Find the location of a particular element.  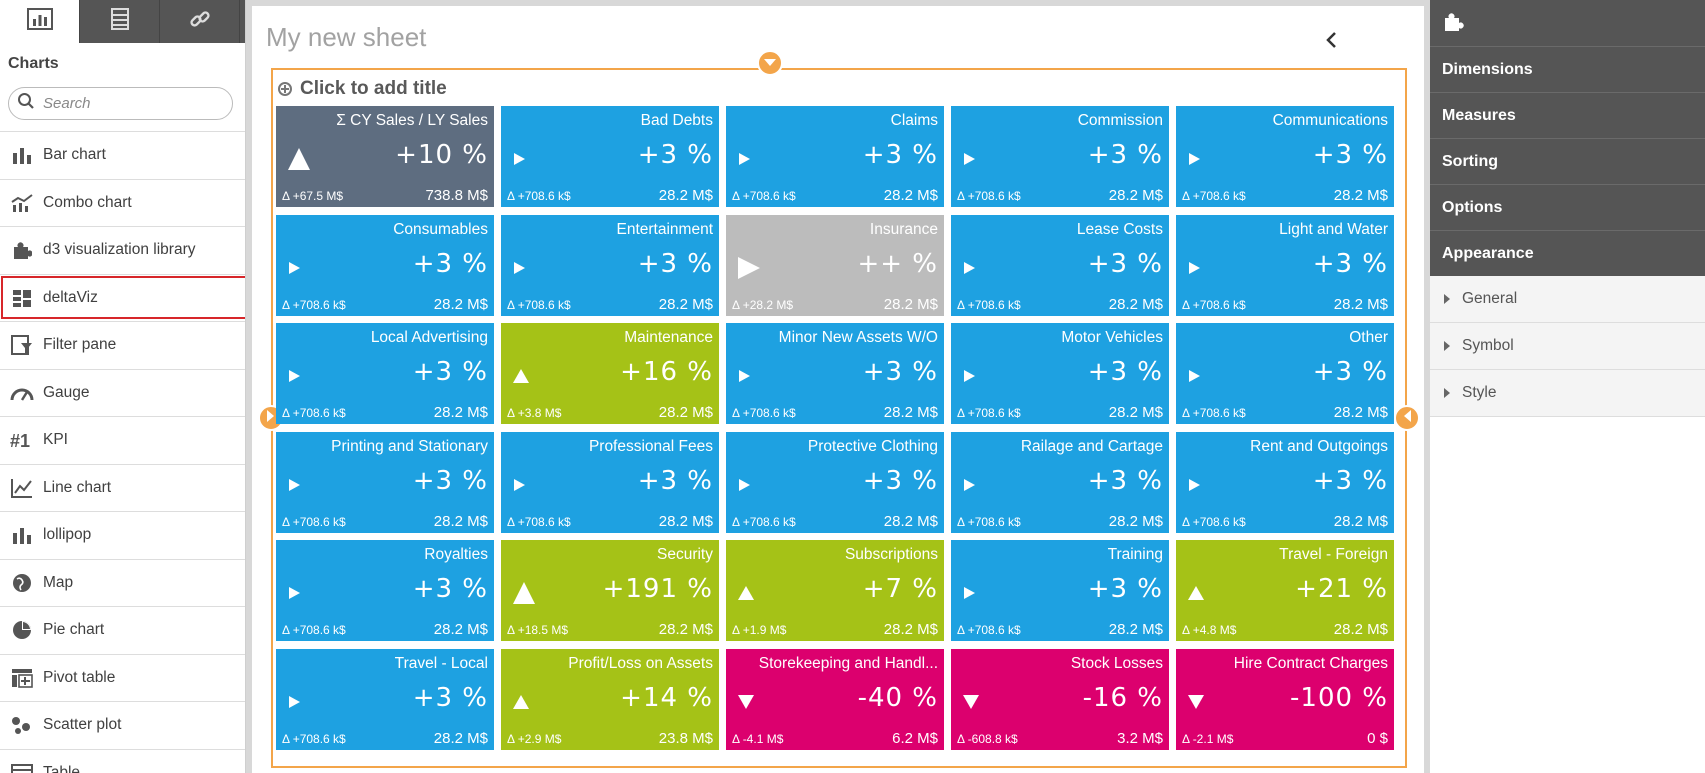

delta-tile: Rent and Outgoings +3 % Δ +708.6 k$ 28.2 M$ is located at coordinates (1285, 482).